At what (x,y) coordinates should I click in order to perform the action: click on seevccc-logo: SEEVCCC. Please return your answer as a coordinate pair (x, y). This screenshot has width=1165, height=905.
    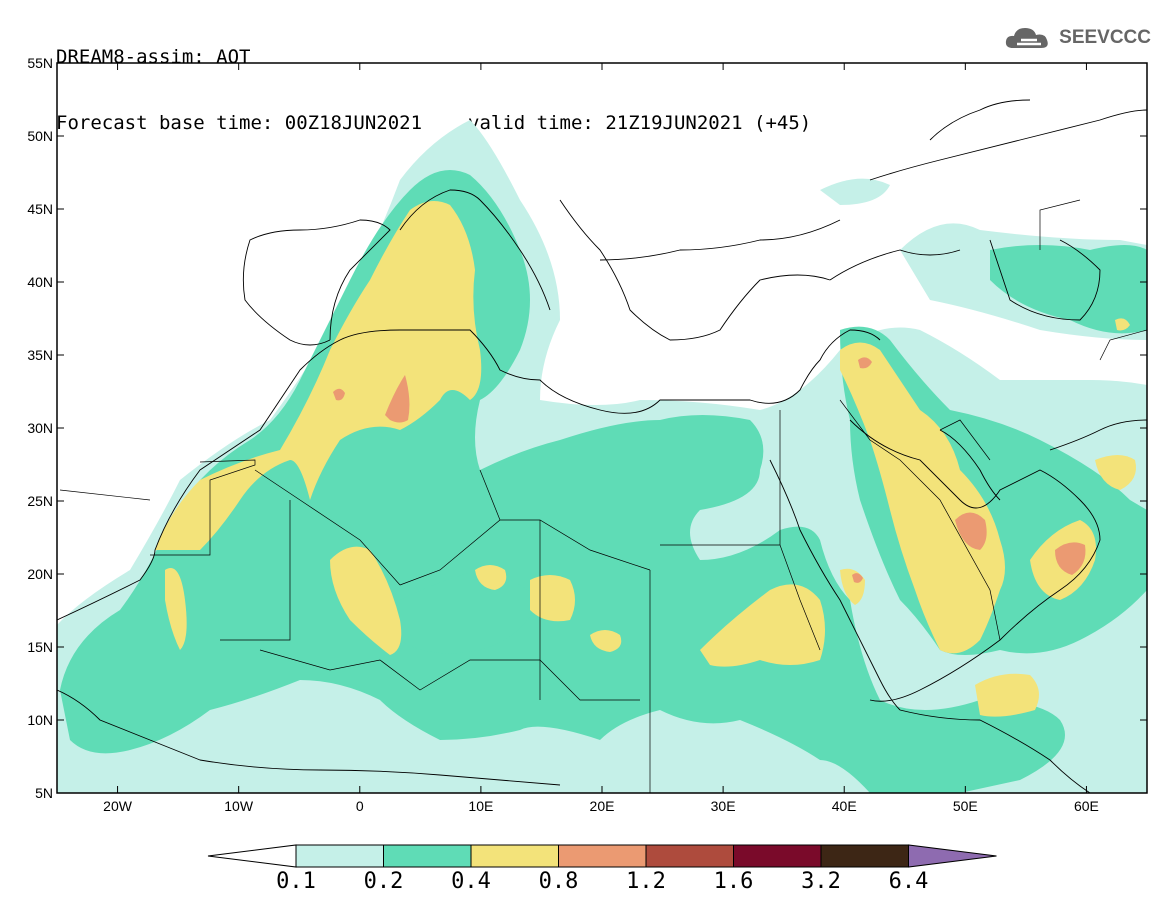
    Looking at the image, I should click on (1077, 38).